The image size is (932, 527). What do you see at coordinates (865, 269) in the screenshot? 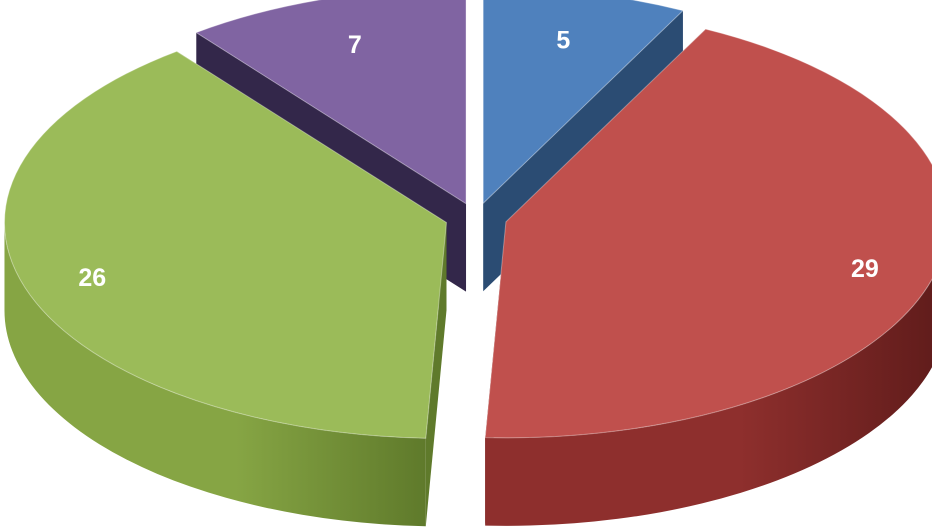
I see `pie-label-1: 29` at bounding box center [865, 269].